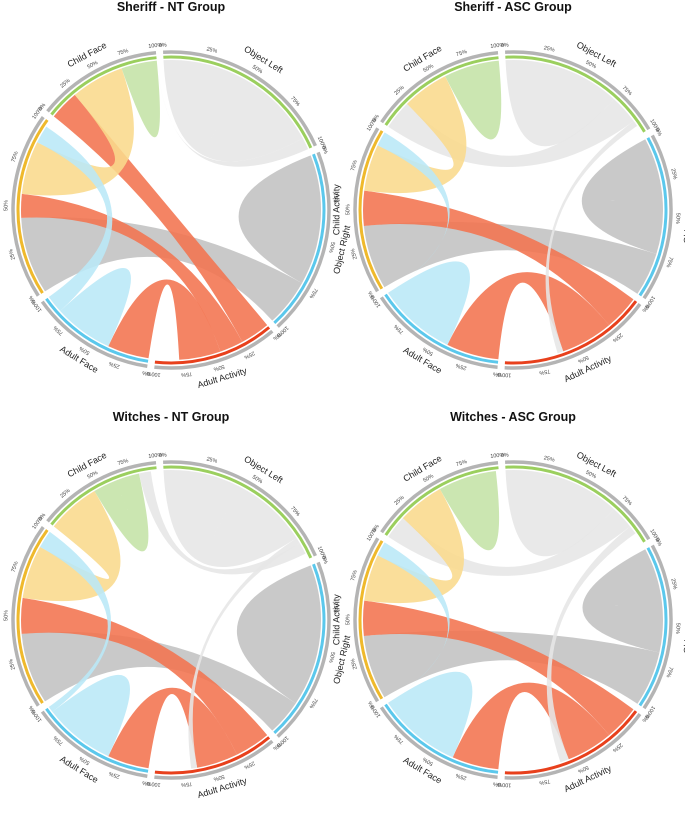  Describe the element at coordinates (171, 417) in the screenshot. I see `panel-title: Witches - NT Group` at that location.